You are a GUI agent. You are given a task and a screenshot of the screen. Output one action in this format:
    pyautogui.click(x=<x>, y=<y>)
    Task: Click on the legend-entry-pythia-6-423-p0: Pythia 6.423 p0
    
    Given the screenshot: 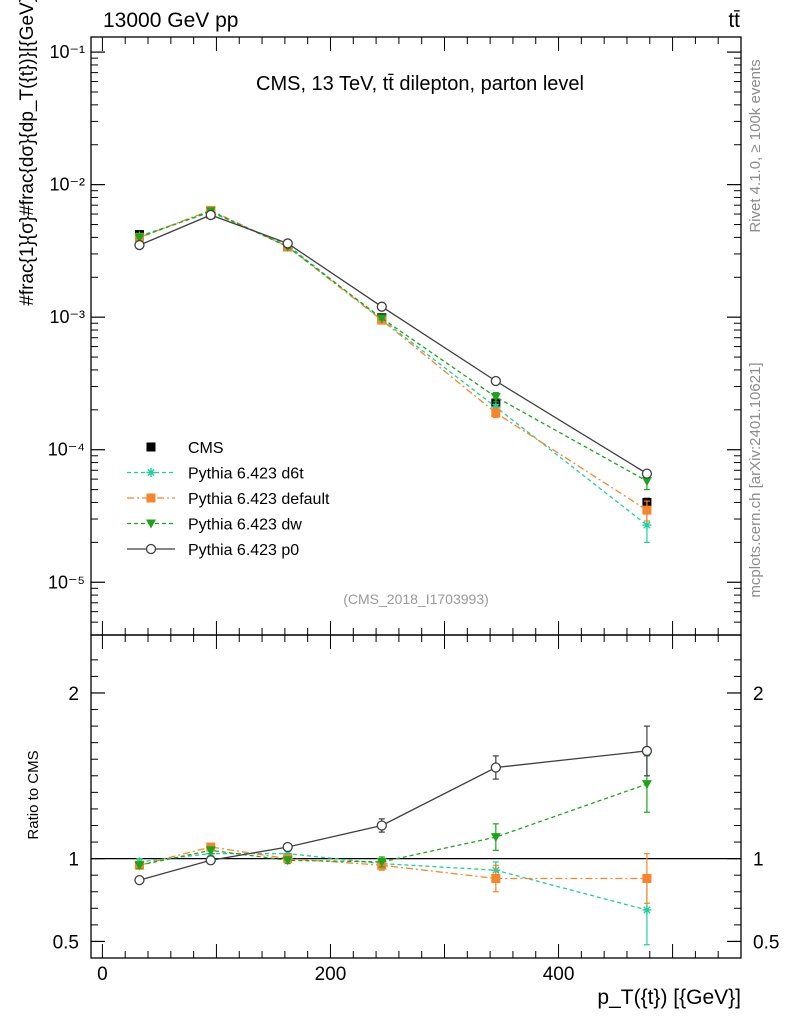 What is the action you would take?
    pyautogui.click(x=213, y=550)
    